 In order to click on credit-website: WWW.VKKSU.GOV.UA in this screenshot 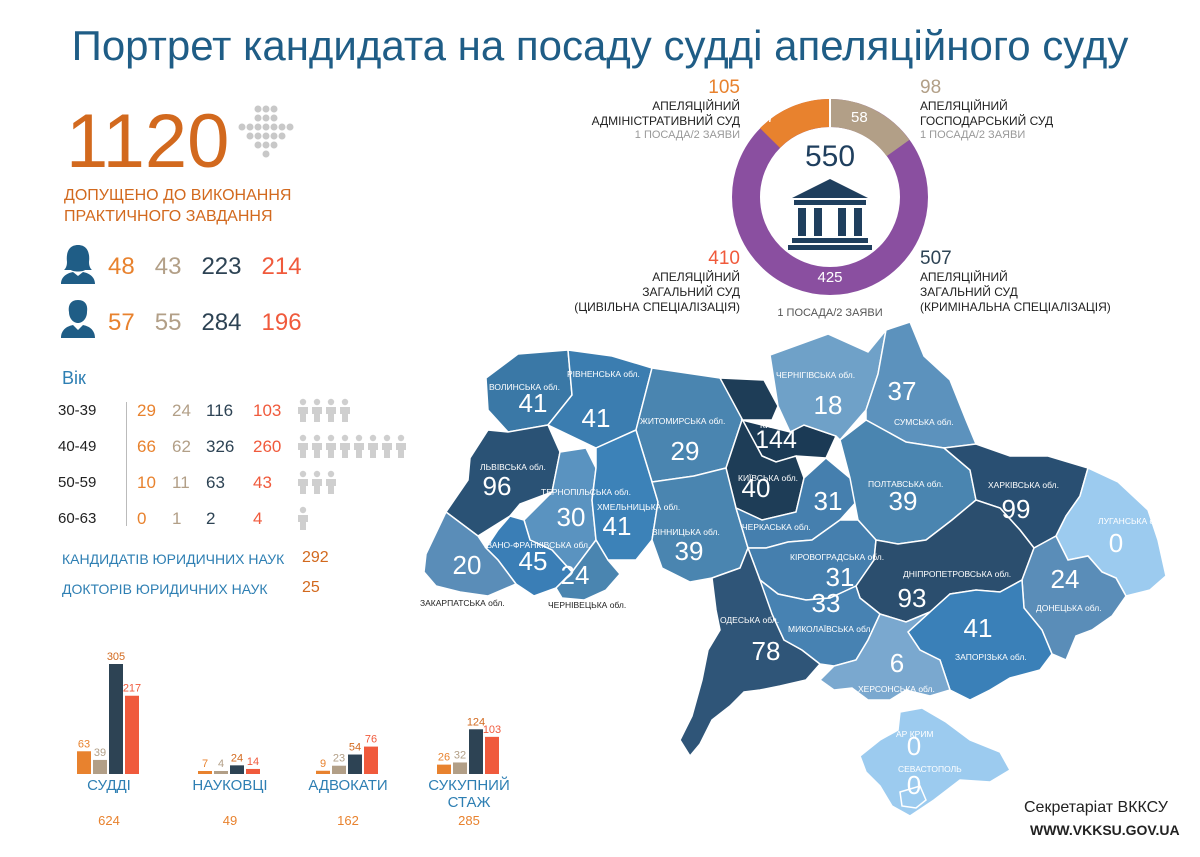, I will do `click(1105, 830)`.